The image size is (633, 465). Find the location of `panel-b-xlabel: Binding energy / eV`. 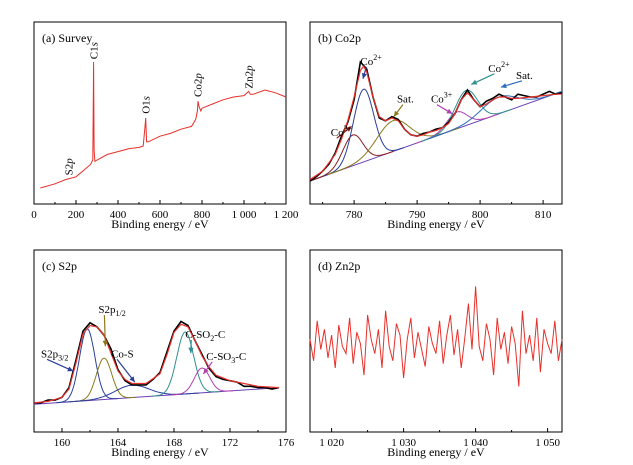

panel-b-xlabel: Binding energy / eV is located at coordinates (436, 224).